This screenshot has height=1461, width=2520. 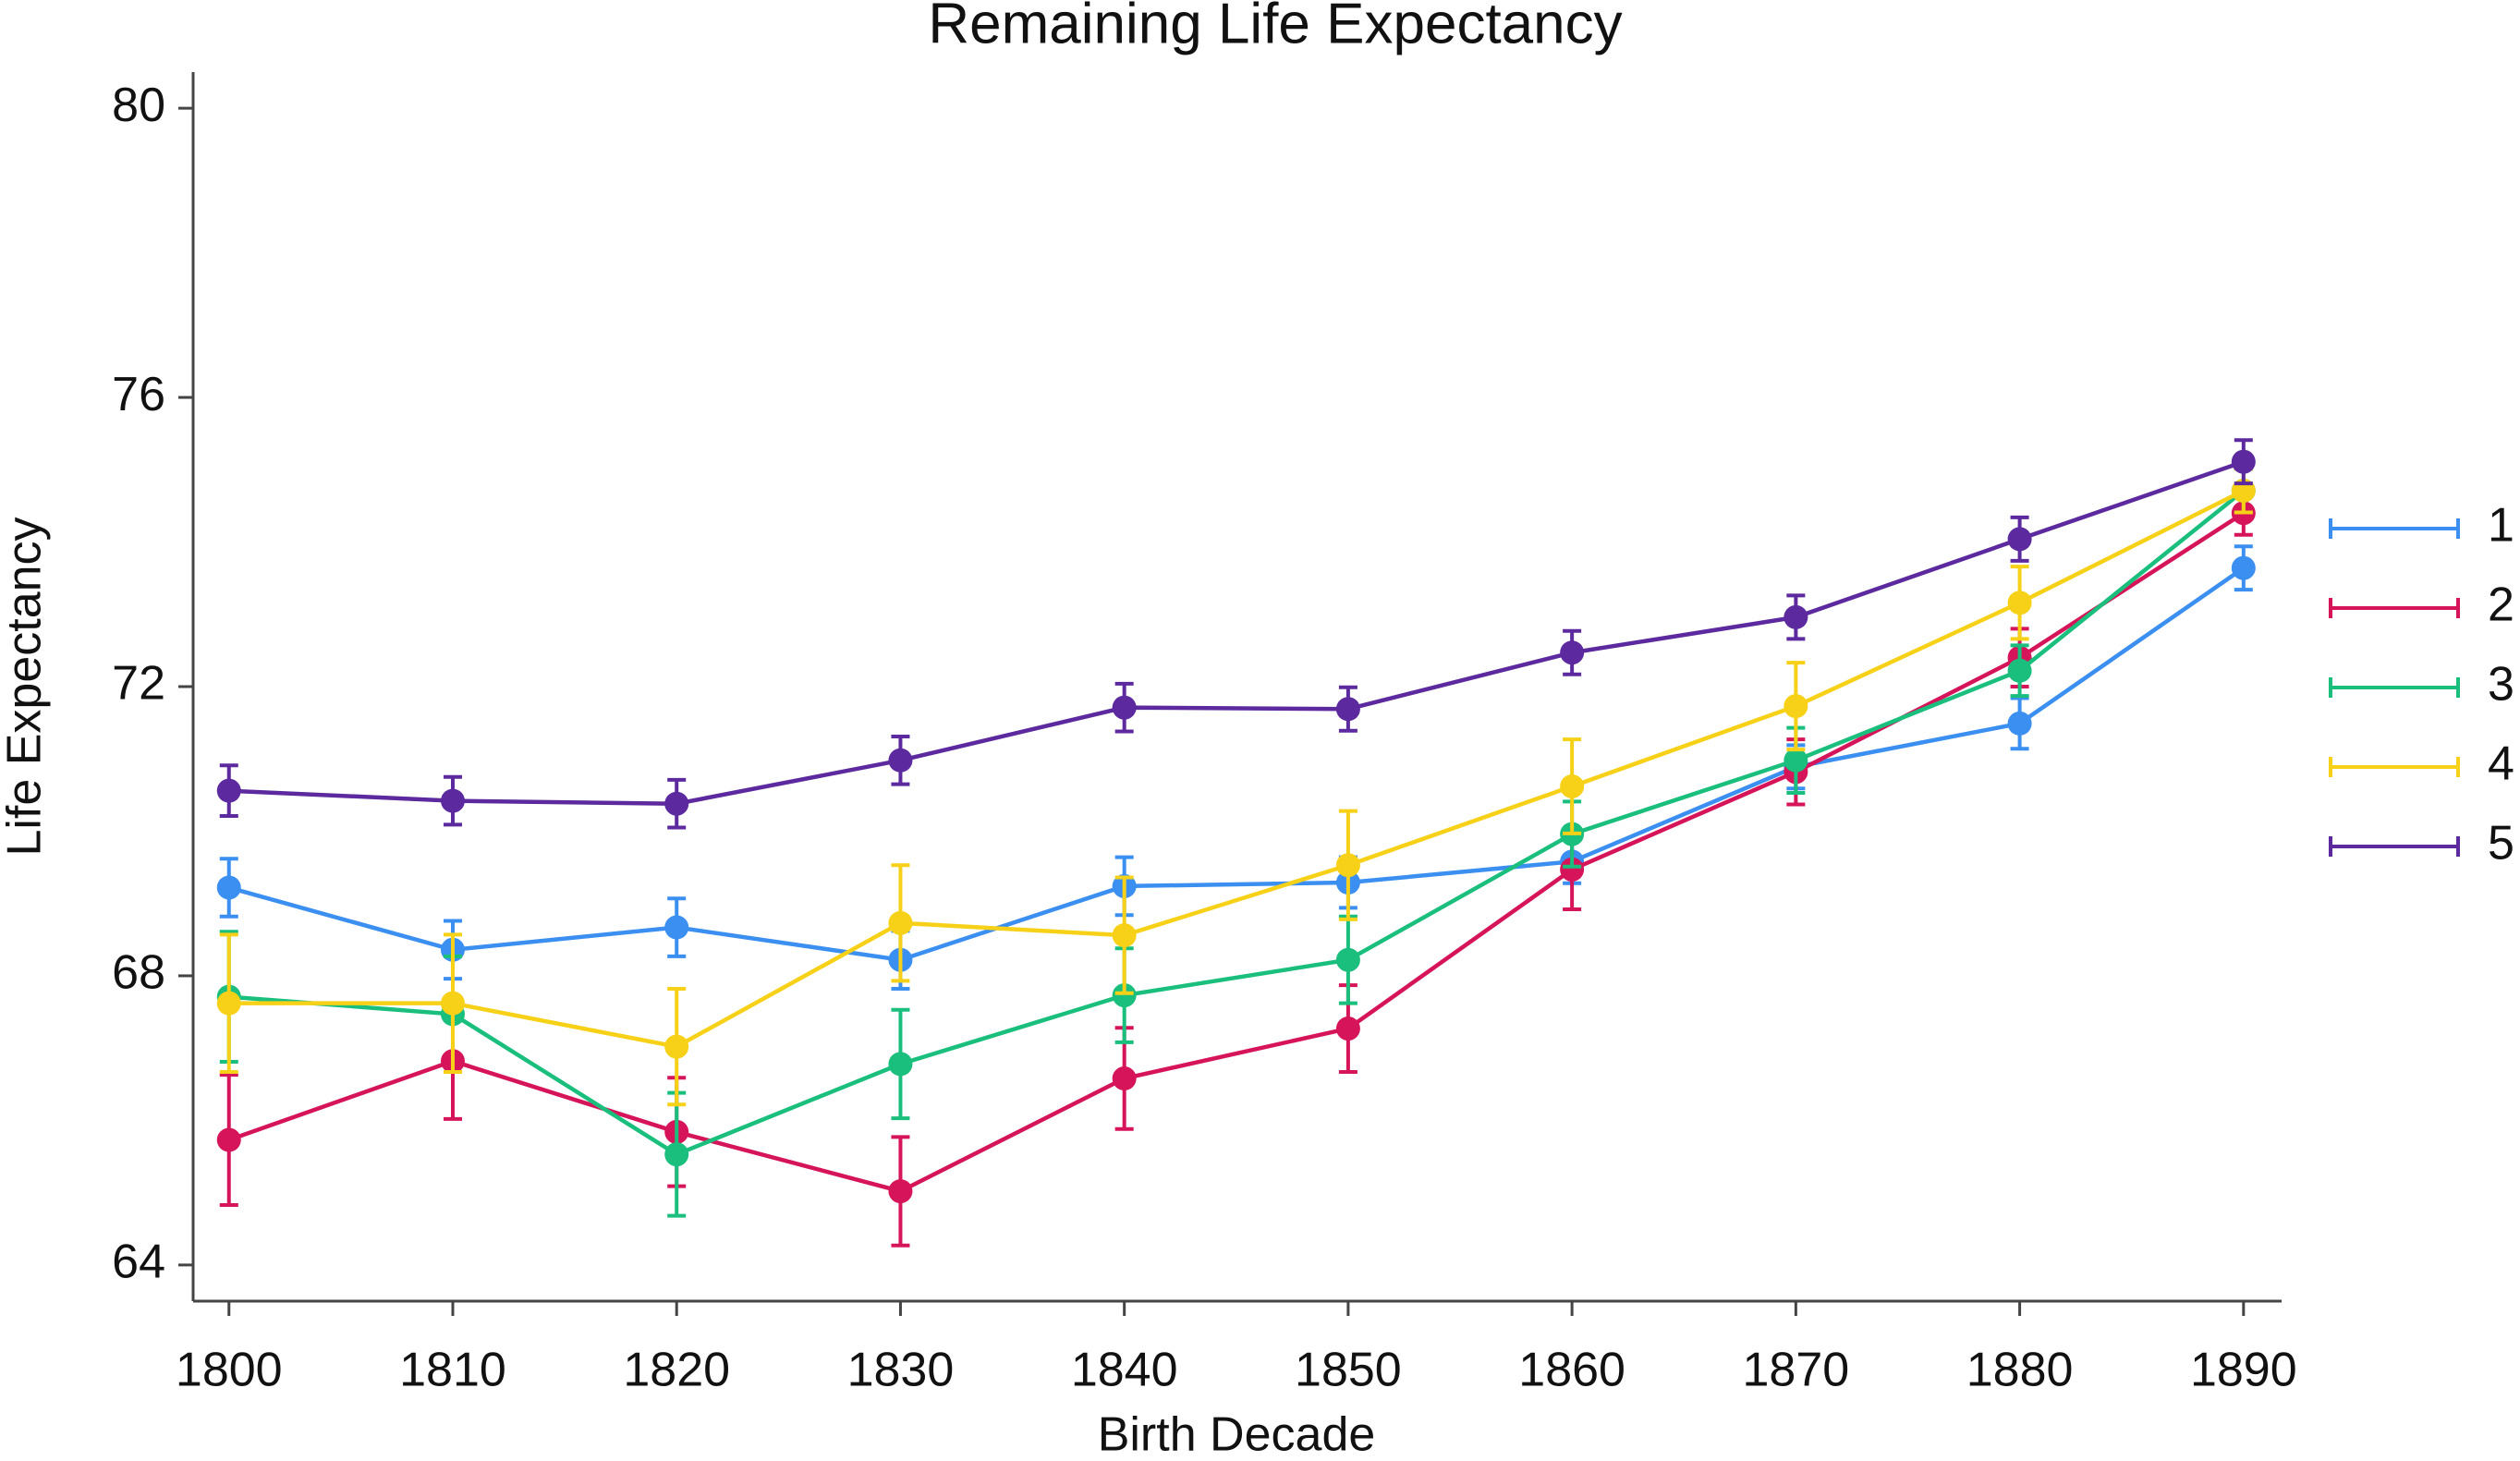 I want to click on y-axis-label: Life Expectancy, so click(x=26, y=687).